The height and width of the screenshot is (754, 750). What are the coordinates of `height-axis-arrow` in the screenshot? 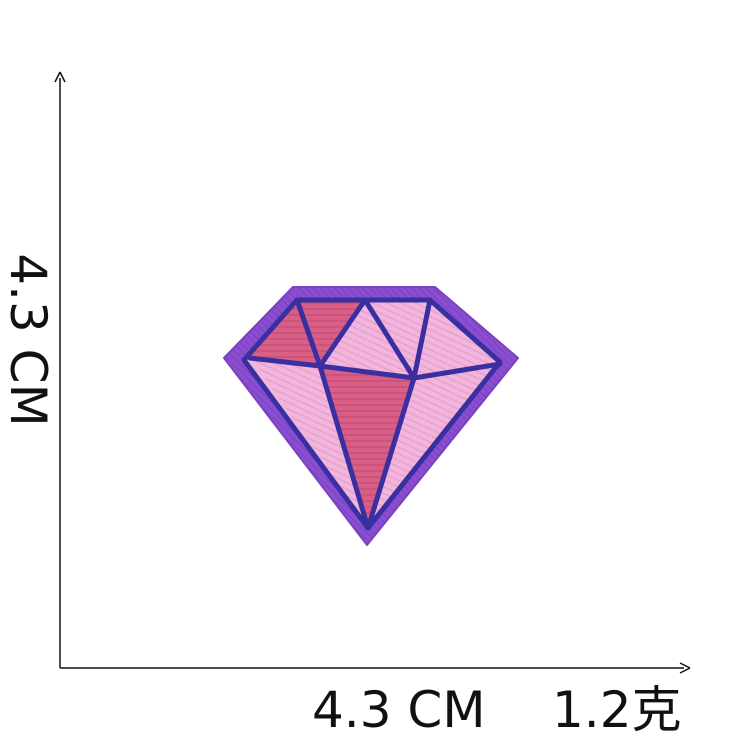 It's located at (60, 77).